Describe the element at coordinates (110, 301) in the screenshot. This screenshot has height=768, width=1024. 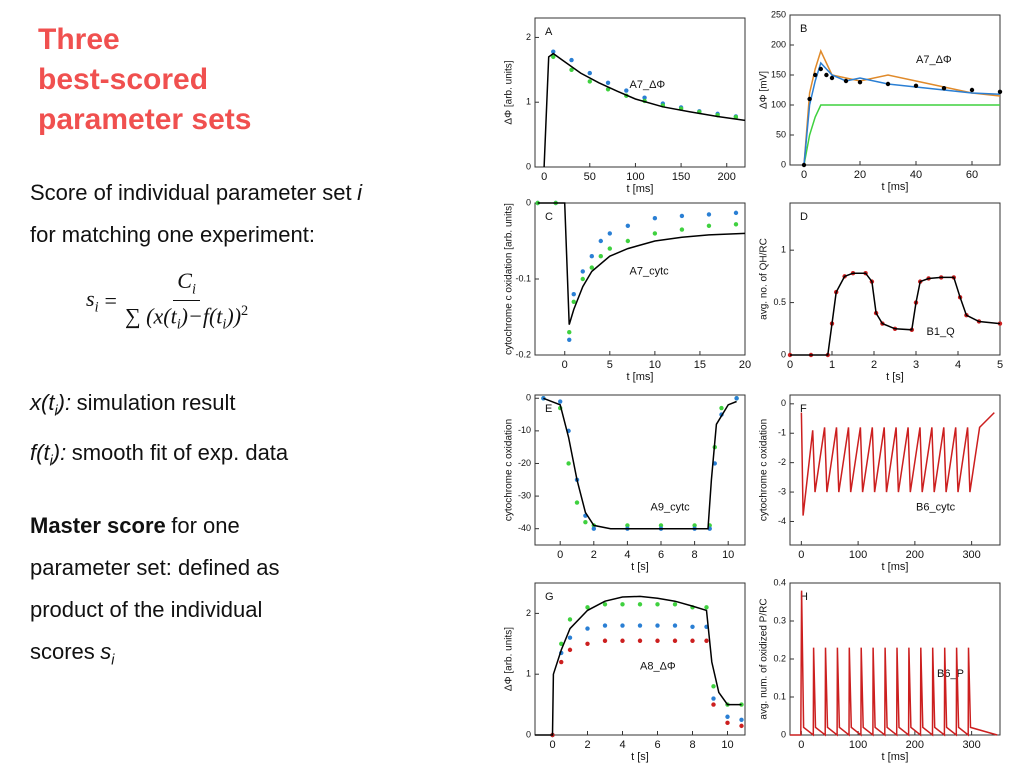
I see `equals: =` at that location.